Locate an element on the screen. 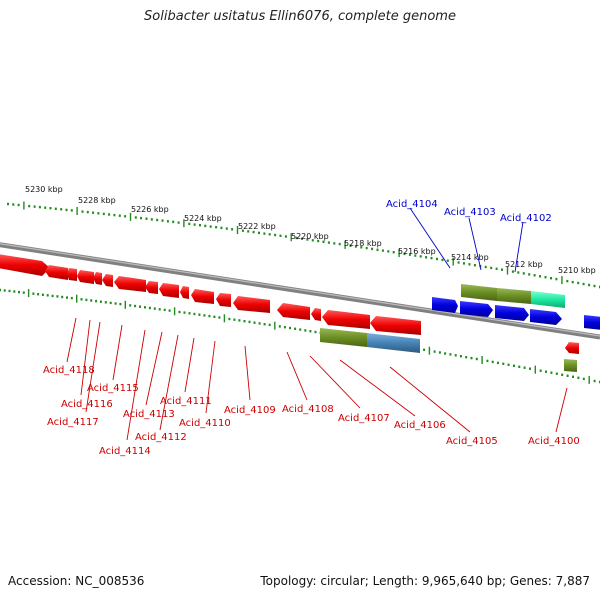 The height and width of the screenshot is (600, 600). scale-label: 5218 kbp is located at coordinates (363, 243).